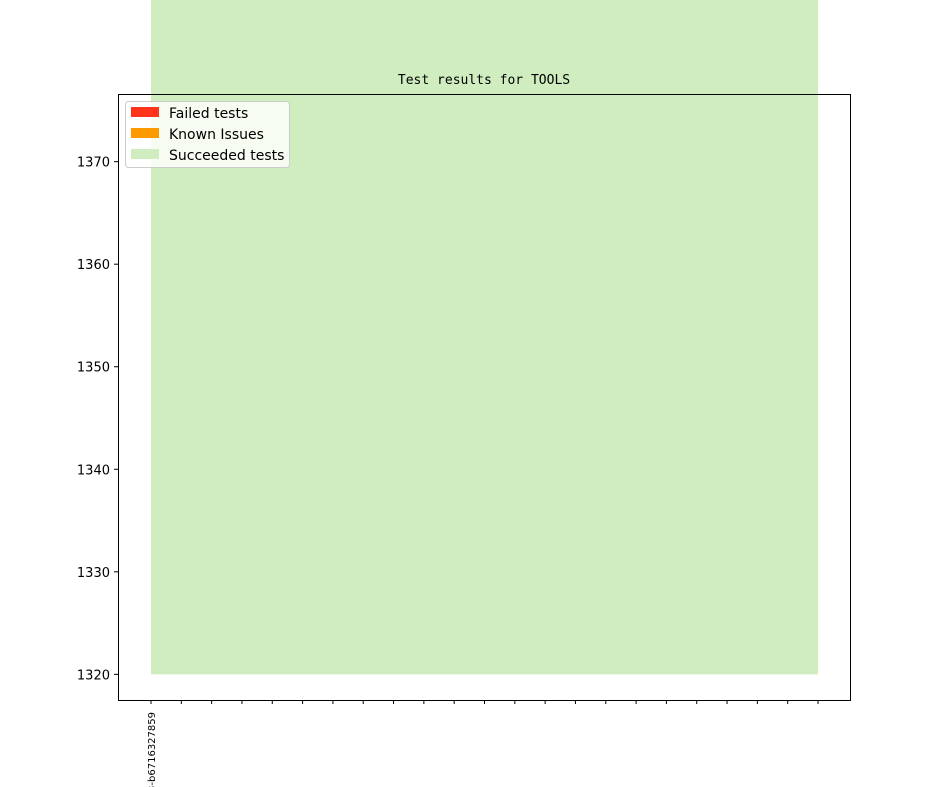 The height and width of the screenshot is (787, 944). Describe the element at coordinates (93, 163) in the screenshot. I see `y-tick-label: 1370` at that location.